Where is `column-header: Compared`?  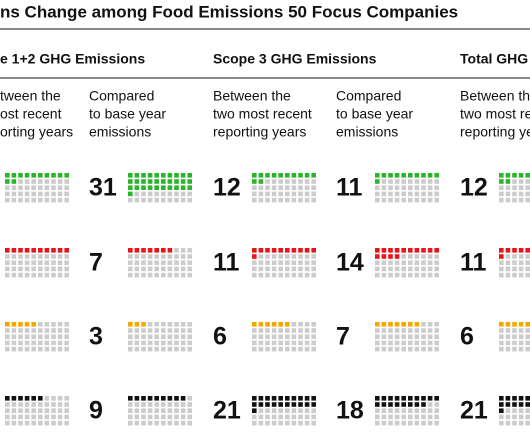
column-header: Compared is located at coordinates (121, 96).